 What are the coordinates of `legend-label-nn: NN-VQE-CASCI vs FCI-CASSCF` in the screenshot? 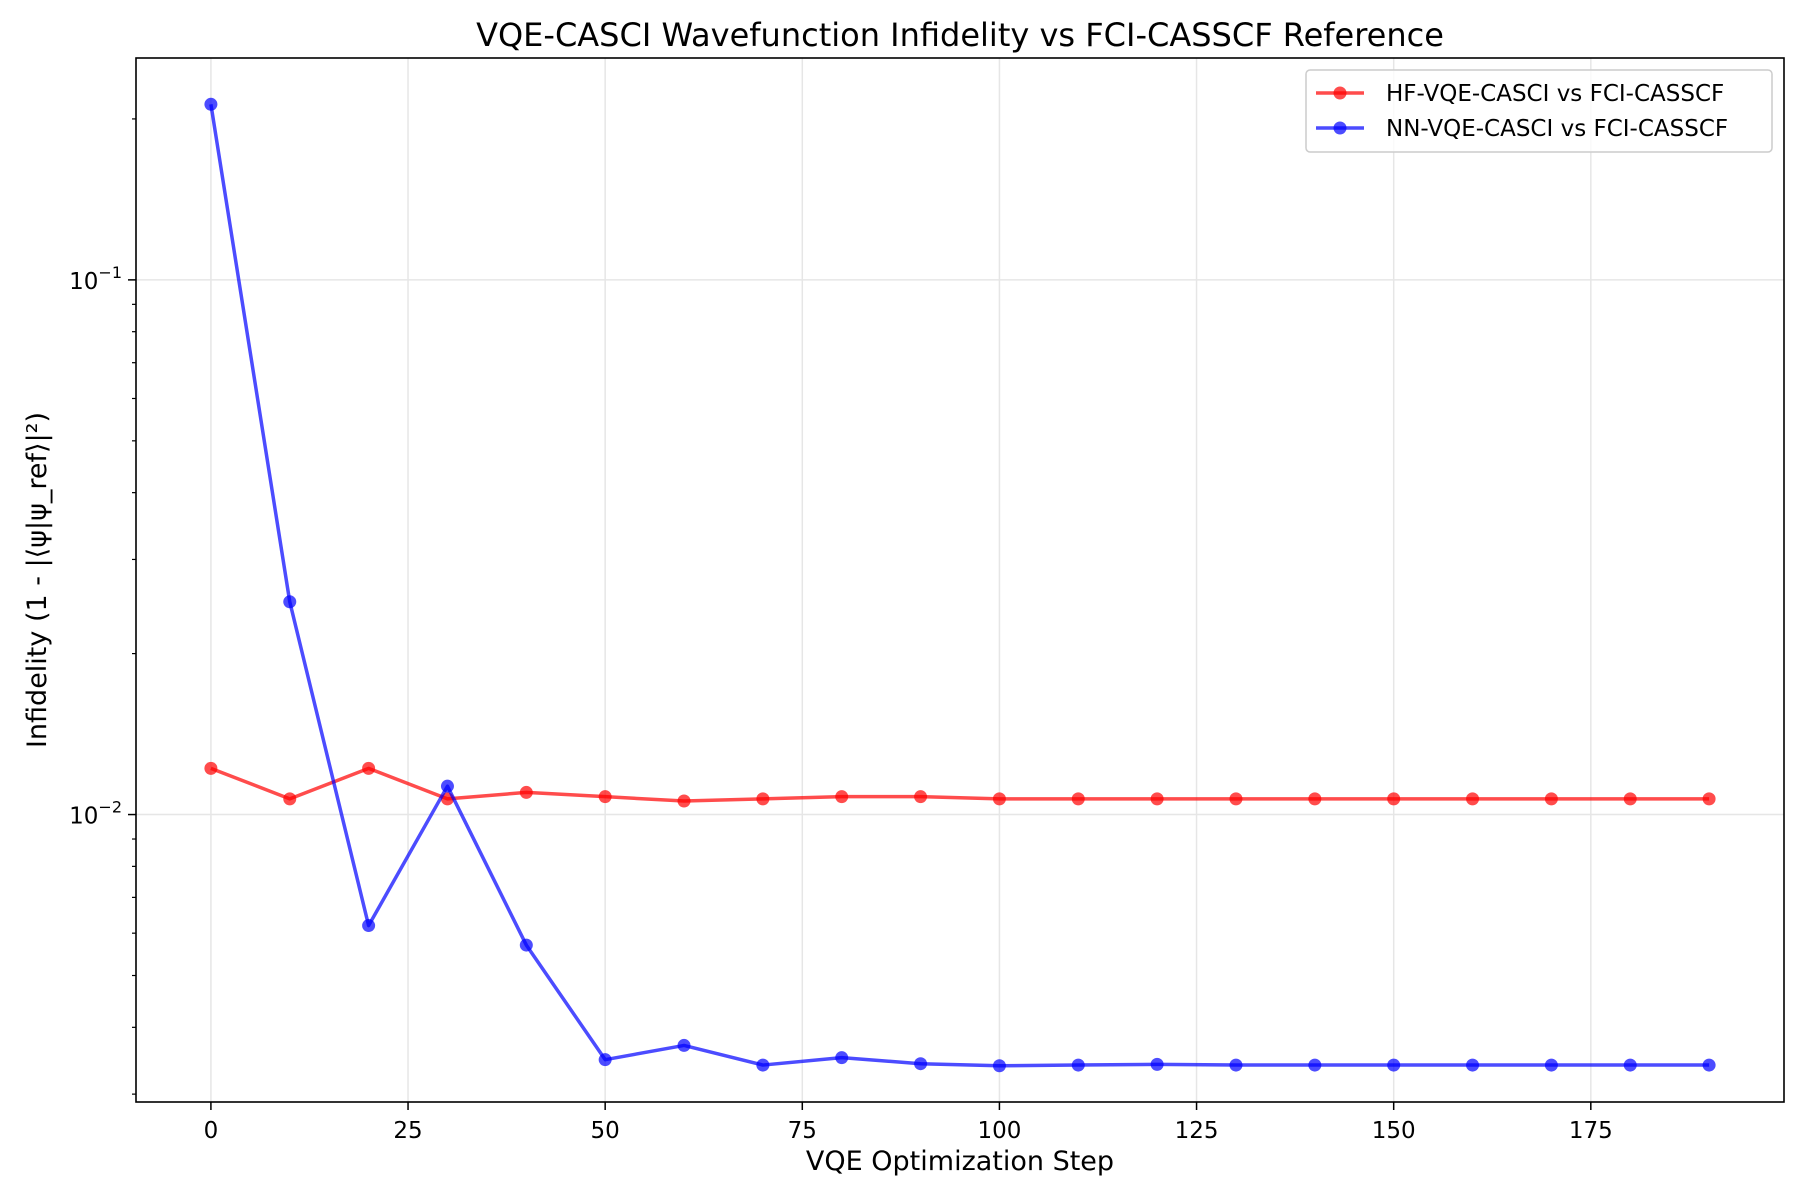 It's located at (1557, 129).